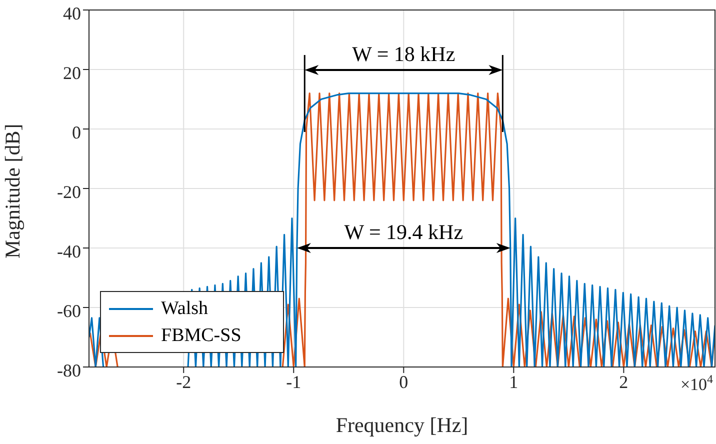  I want to click on y-tick-label: -20, so click(69, 192).